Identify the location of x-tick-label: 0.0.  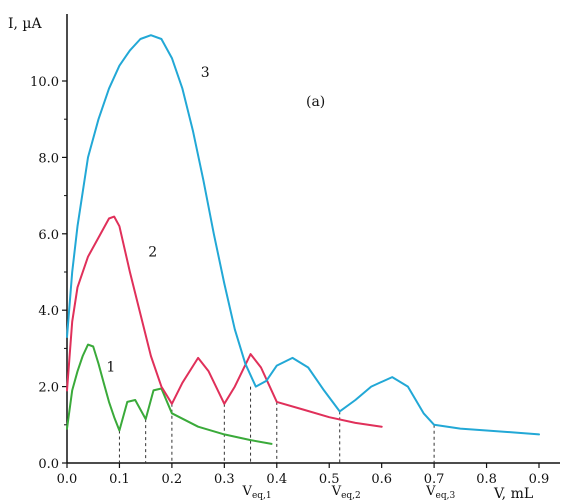
(67, 479).